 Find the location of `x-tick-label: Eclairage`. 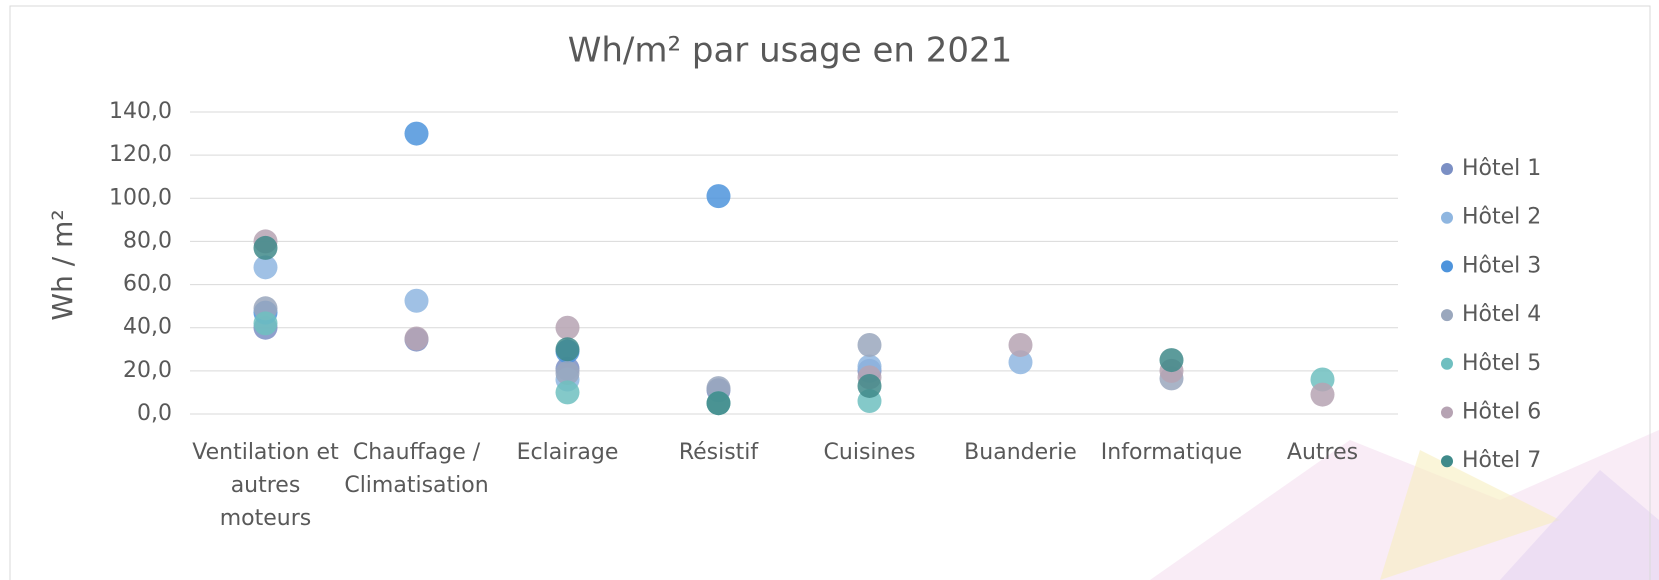

x-tick-label: Eclairage is located at coordinates (567, 452).